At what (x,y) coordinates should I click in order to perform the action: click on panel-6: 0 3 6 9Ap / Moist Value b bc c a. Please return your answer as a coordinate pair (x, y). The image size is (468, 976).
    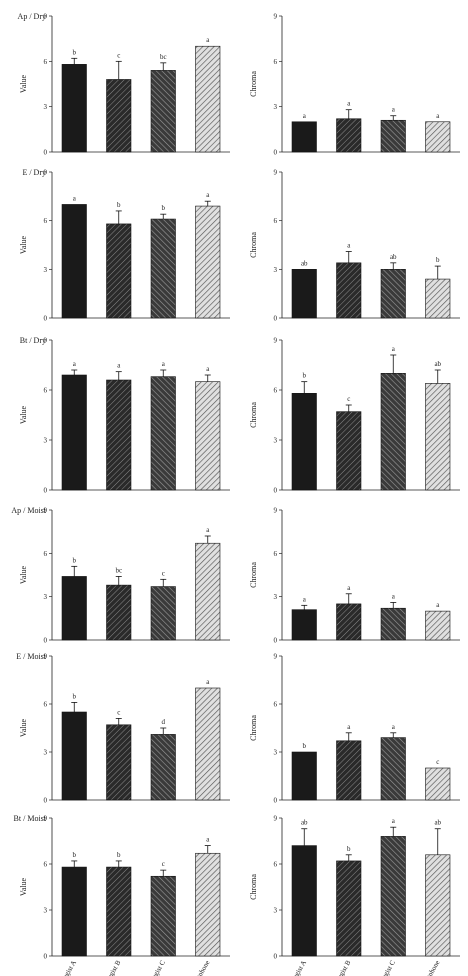
    Looking at the image, I should click on (120, 575).